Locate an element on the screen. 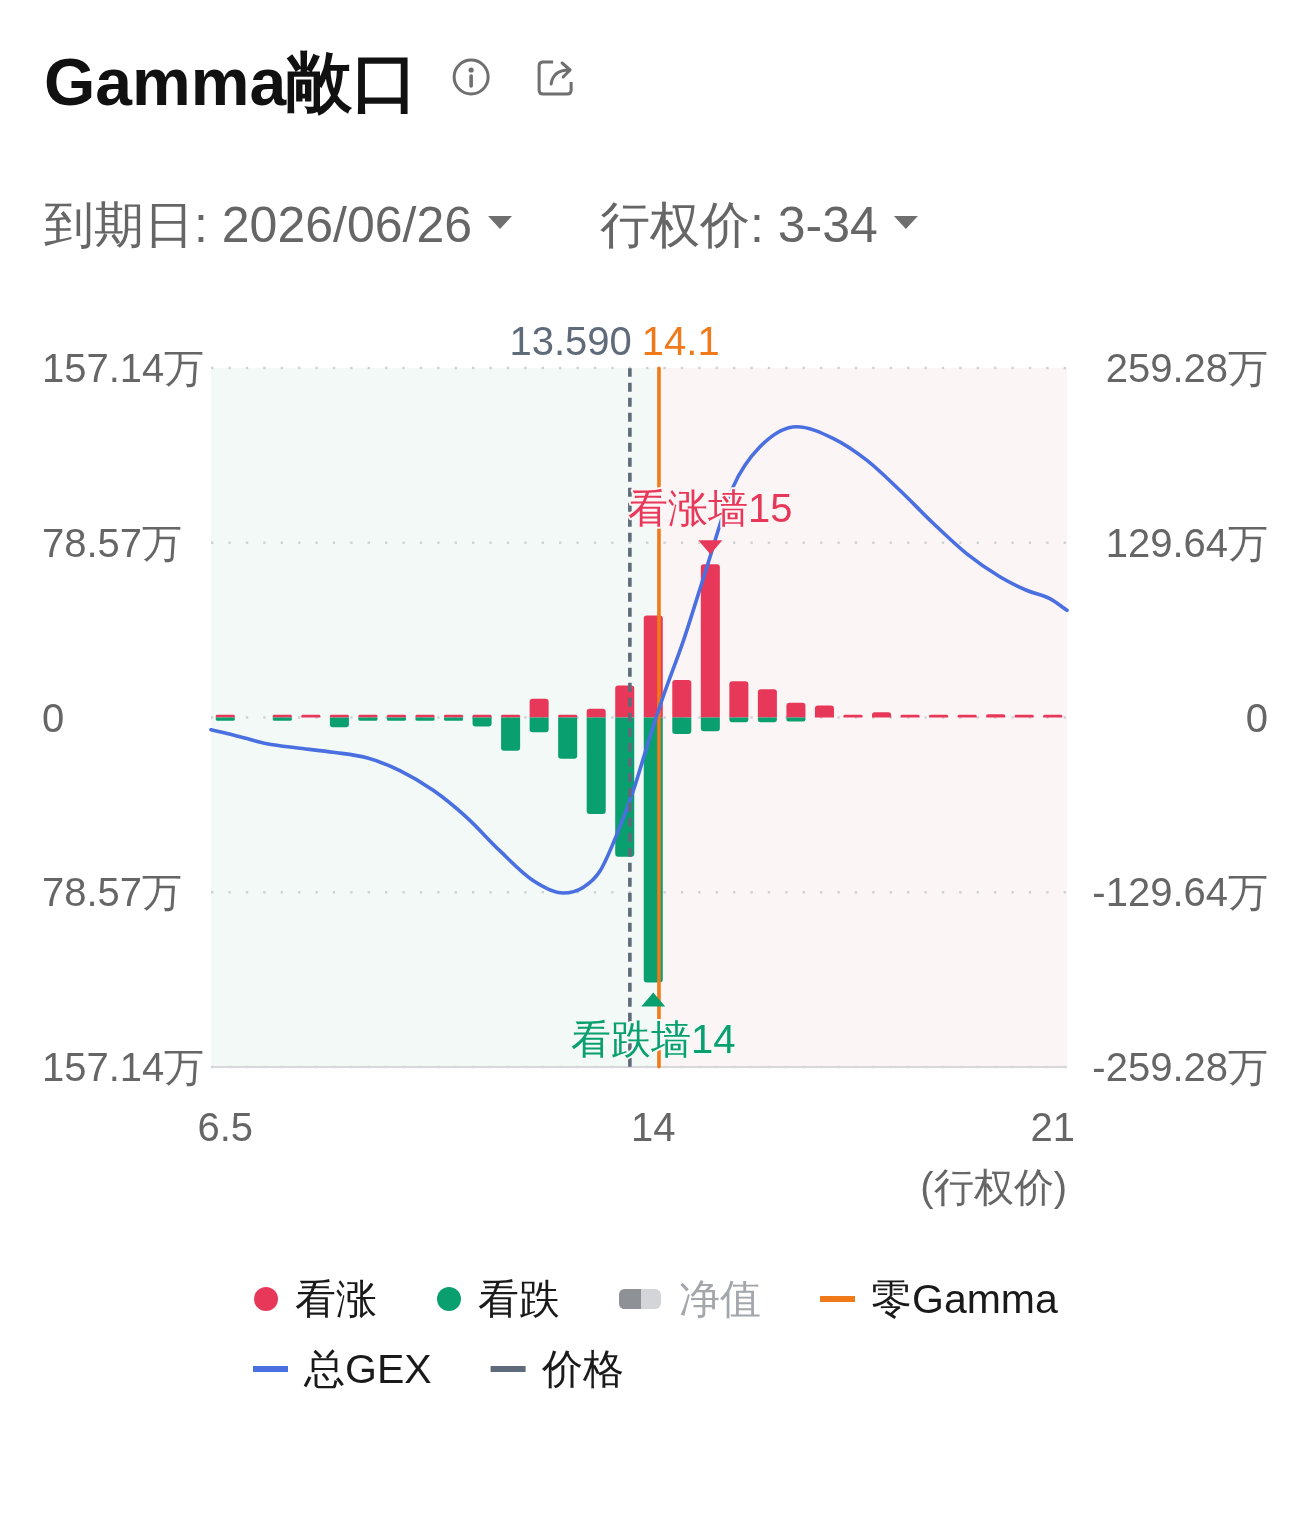 Image resolution: width=1316 pixels, height=1516 pixels. annotation: 14.1 is located at coordinates (680, 341).